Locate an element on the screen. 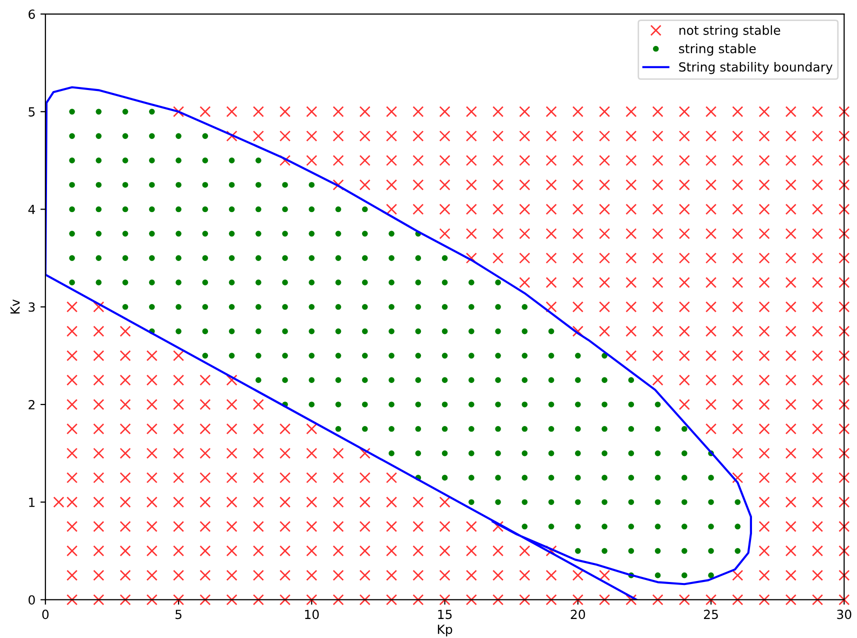 The image size is (857, 638). legend-label: string stable is located at coordinates (717, 50).